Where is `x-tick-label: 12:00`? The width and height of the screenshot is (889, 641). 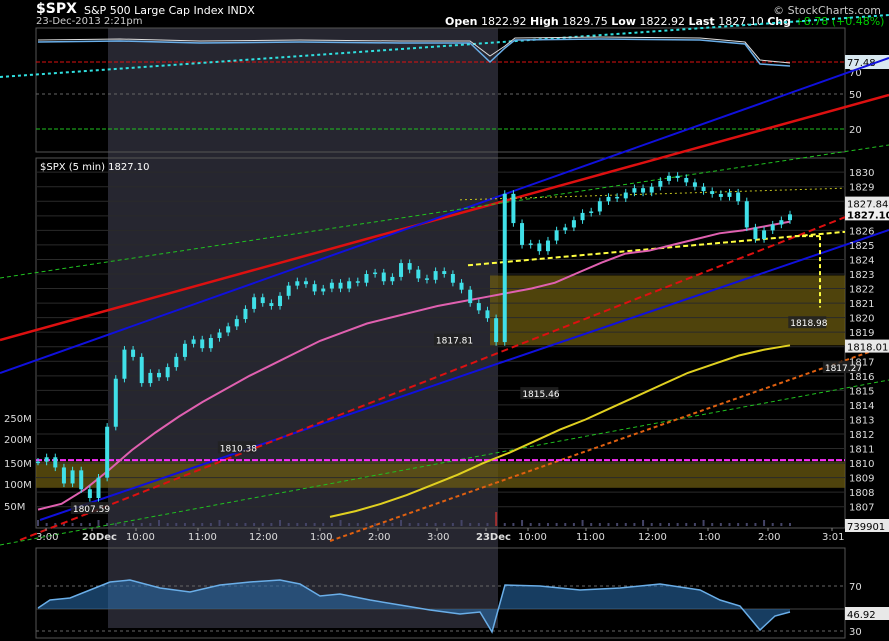
x-tick-label: 12:00 is located at coordinates (652, 537).